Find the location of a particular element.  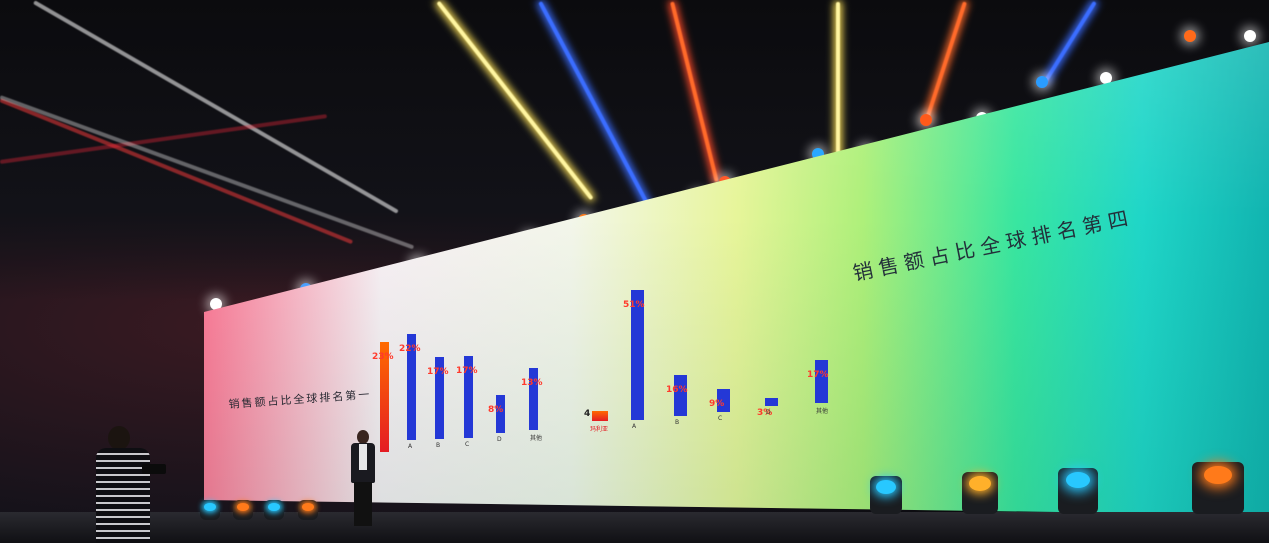

bar-value-label: 9% is located at coordinates (717, 404).